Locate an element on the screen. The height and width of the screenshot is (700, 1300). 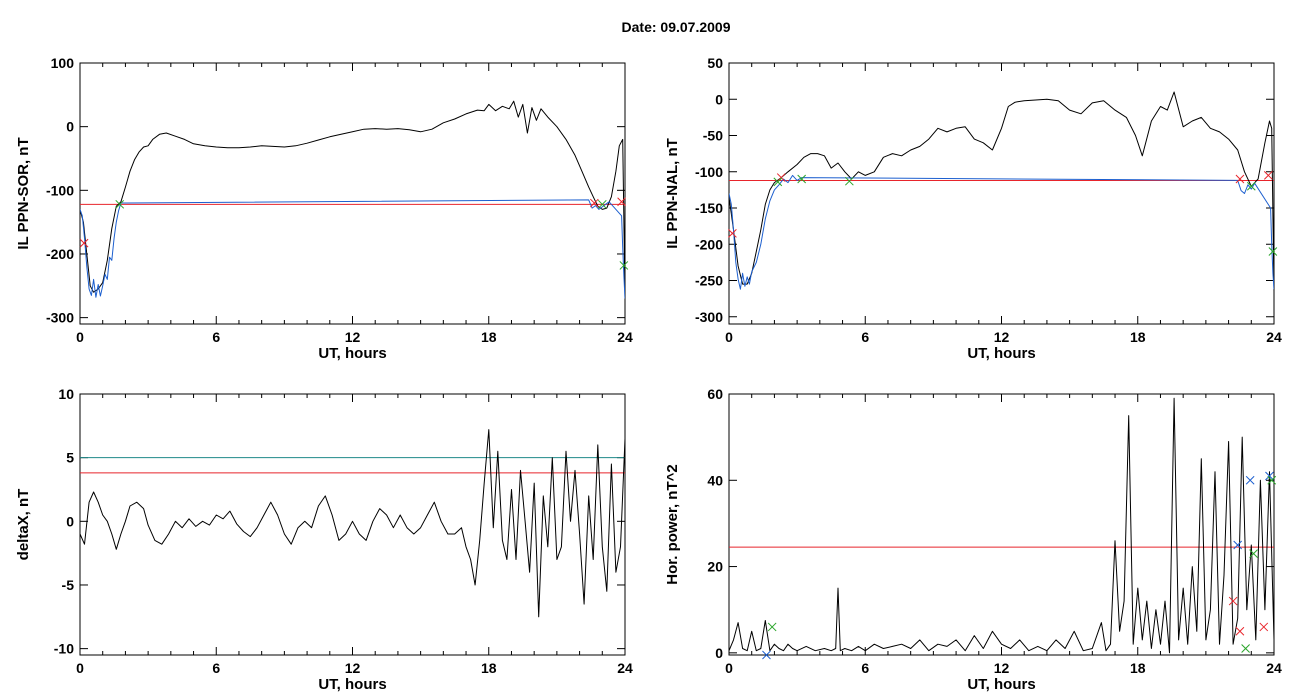
y-tick-label: -10 is located at coordinates (64, 649).